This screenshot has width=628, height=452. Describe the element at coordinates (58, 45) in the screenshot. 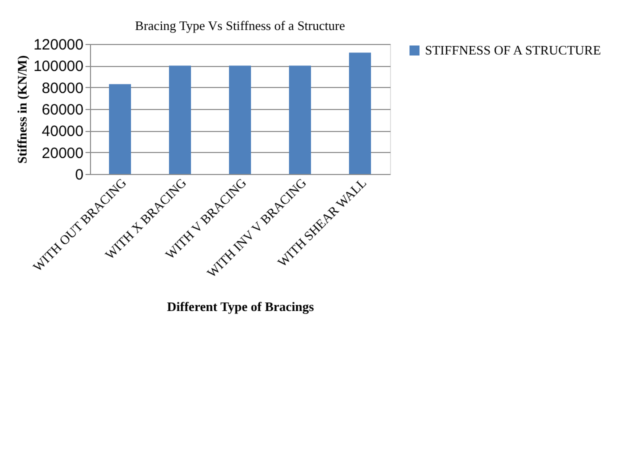

I see `y-tick-label: 120000` at that location.